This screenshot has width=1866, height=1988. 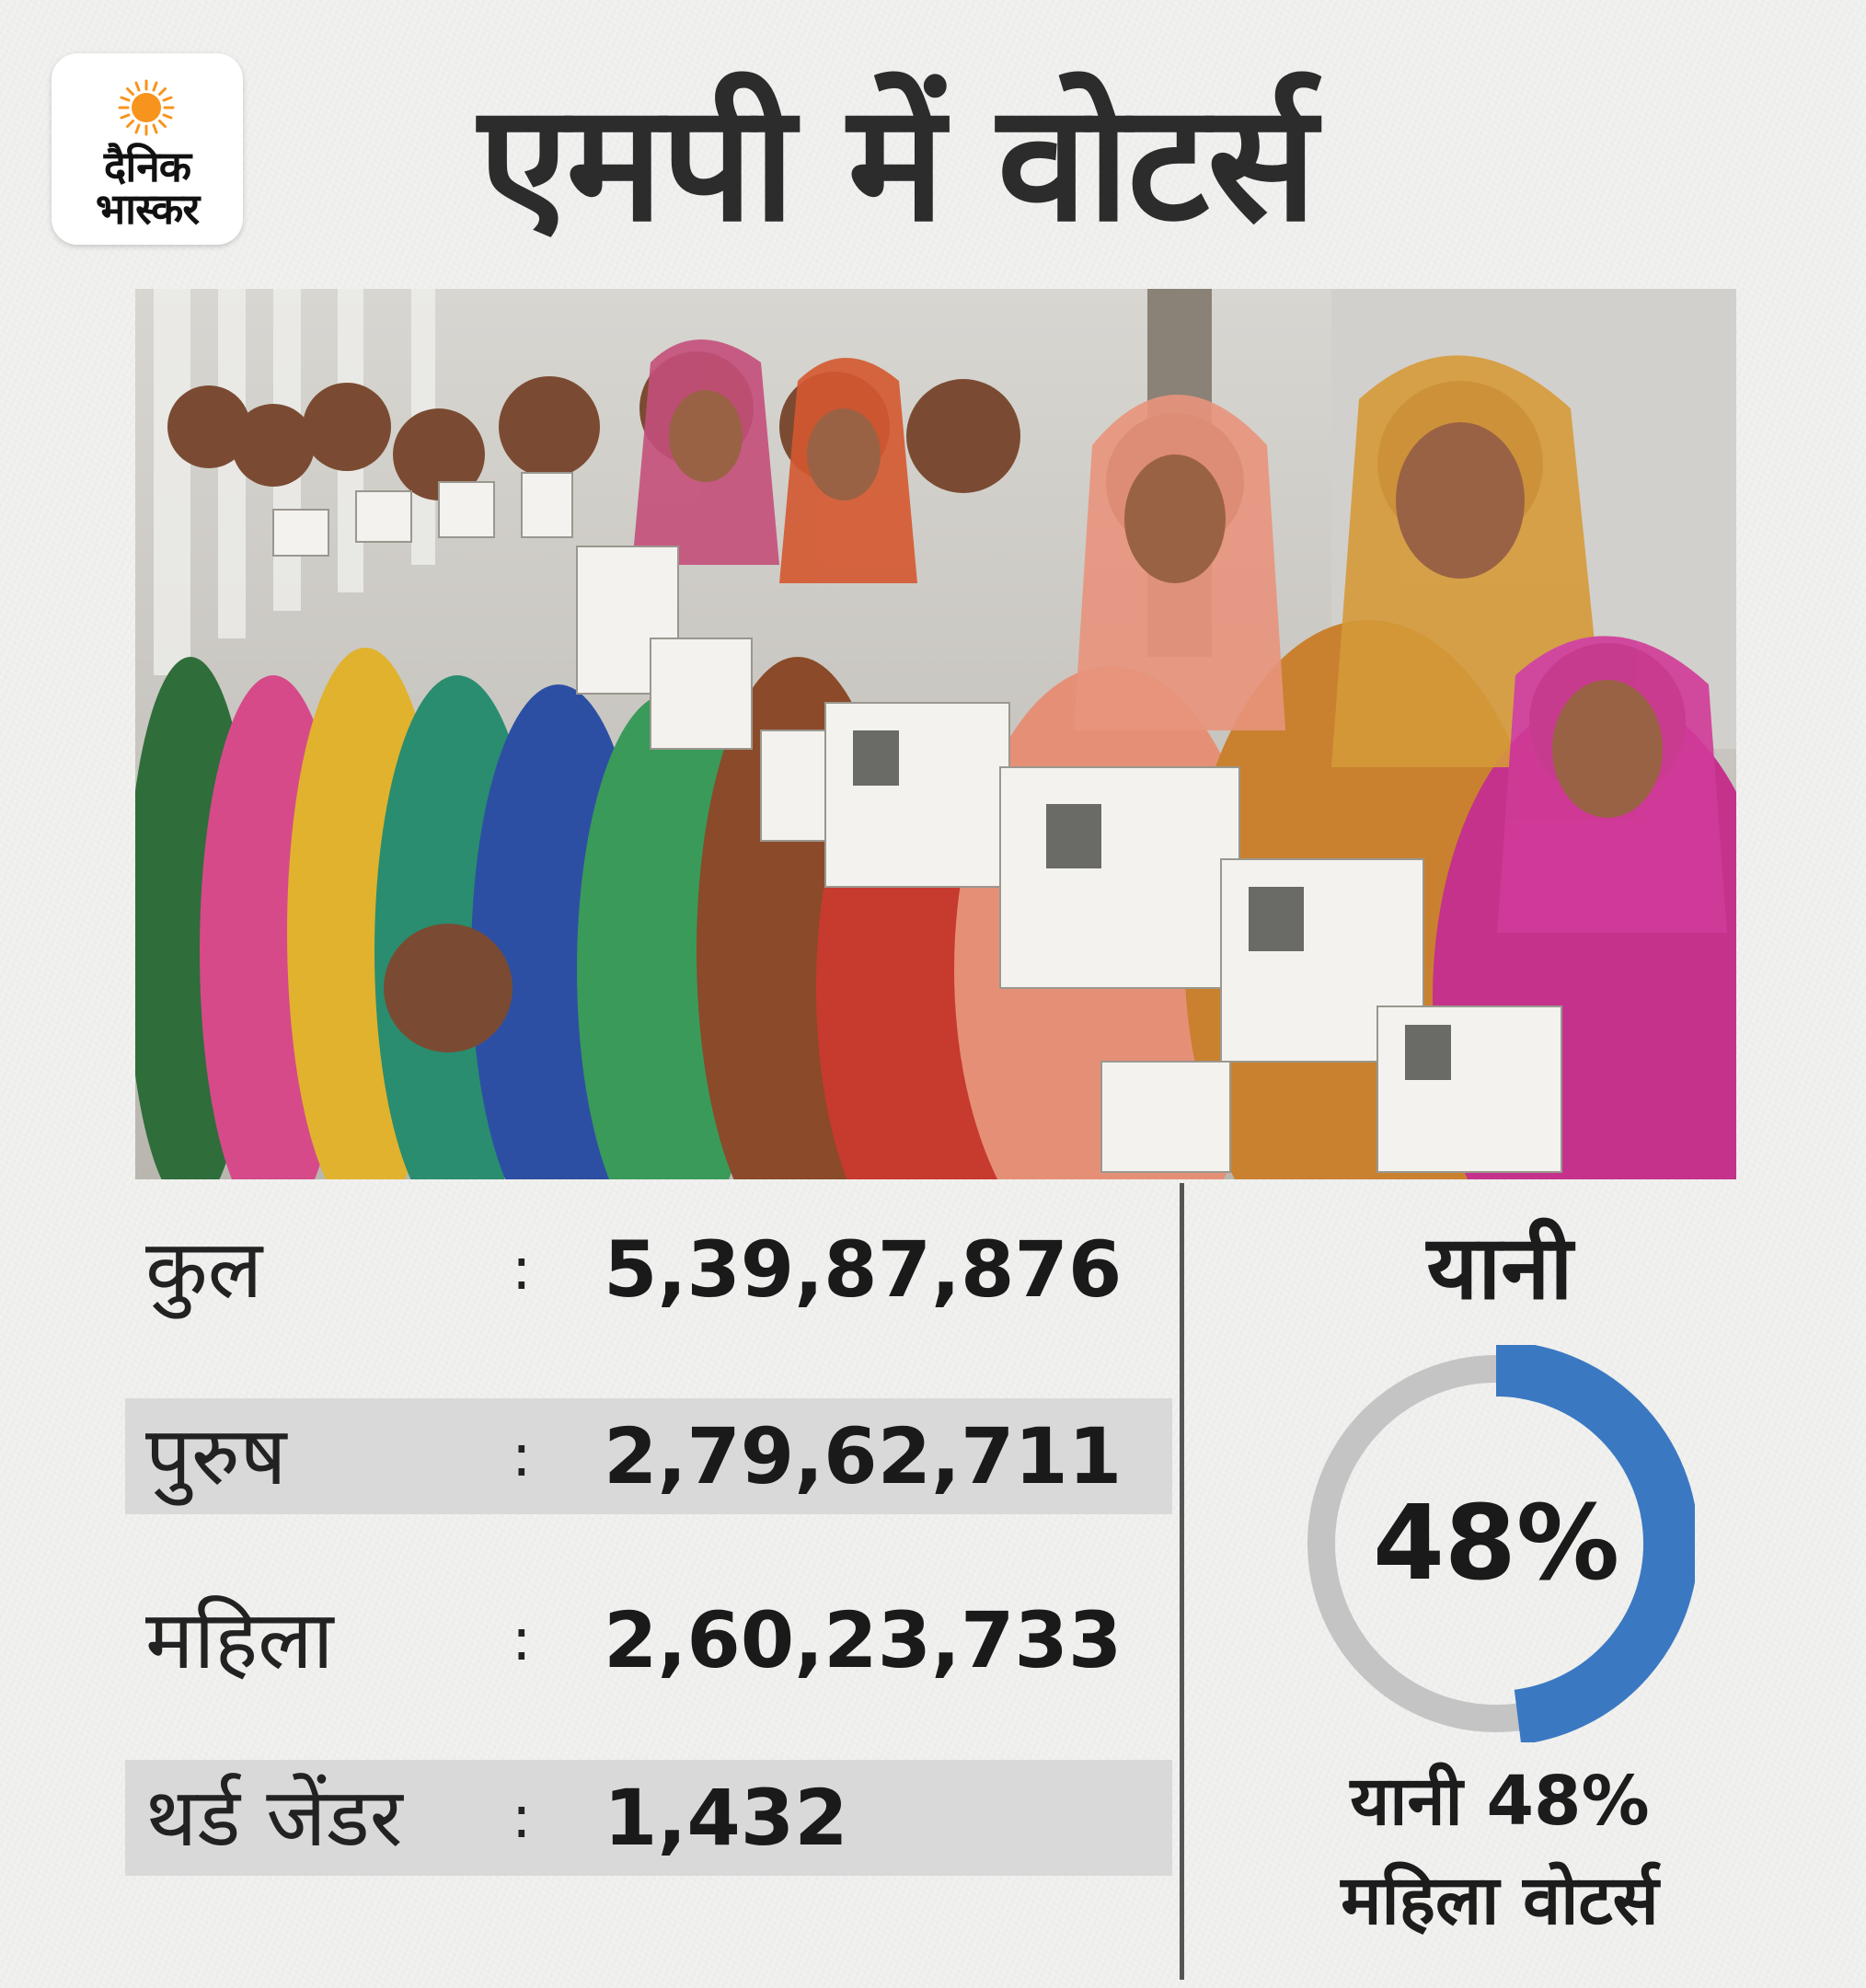 I want to click on summary-heading: यानी, so click(x=1499, y=1267).